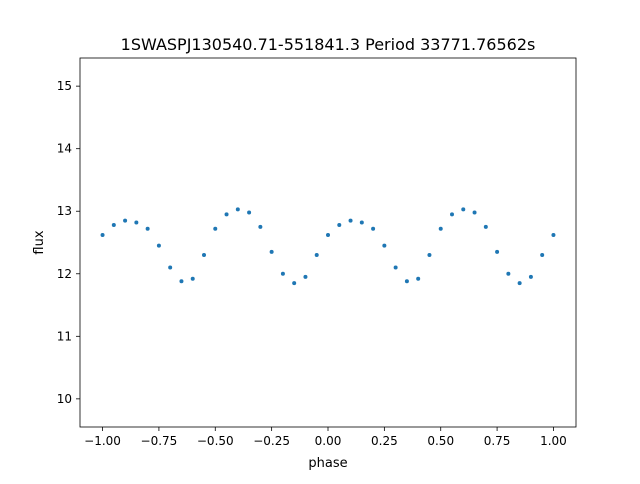 This screenshot has width=640, height=484. What do you see at coordinates (159, 441) in the screenshot?
I see `x-tick-label: −0.75` at bounding box center [159, 441].